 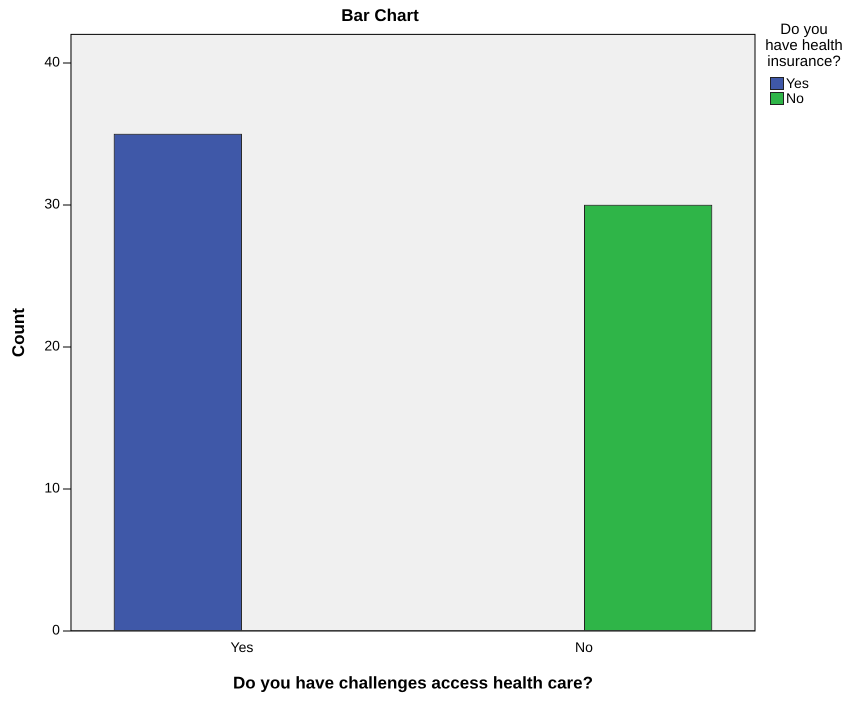 I want to click on y-tick-label: 40, so click(x=52, y=62).